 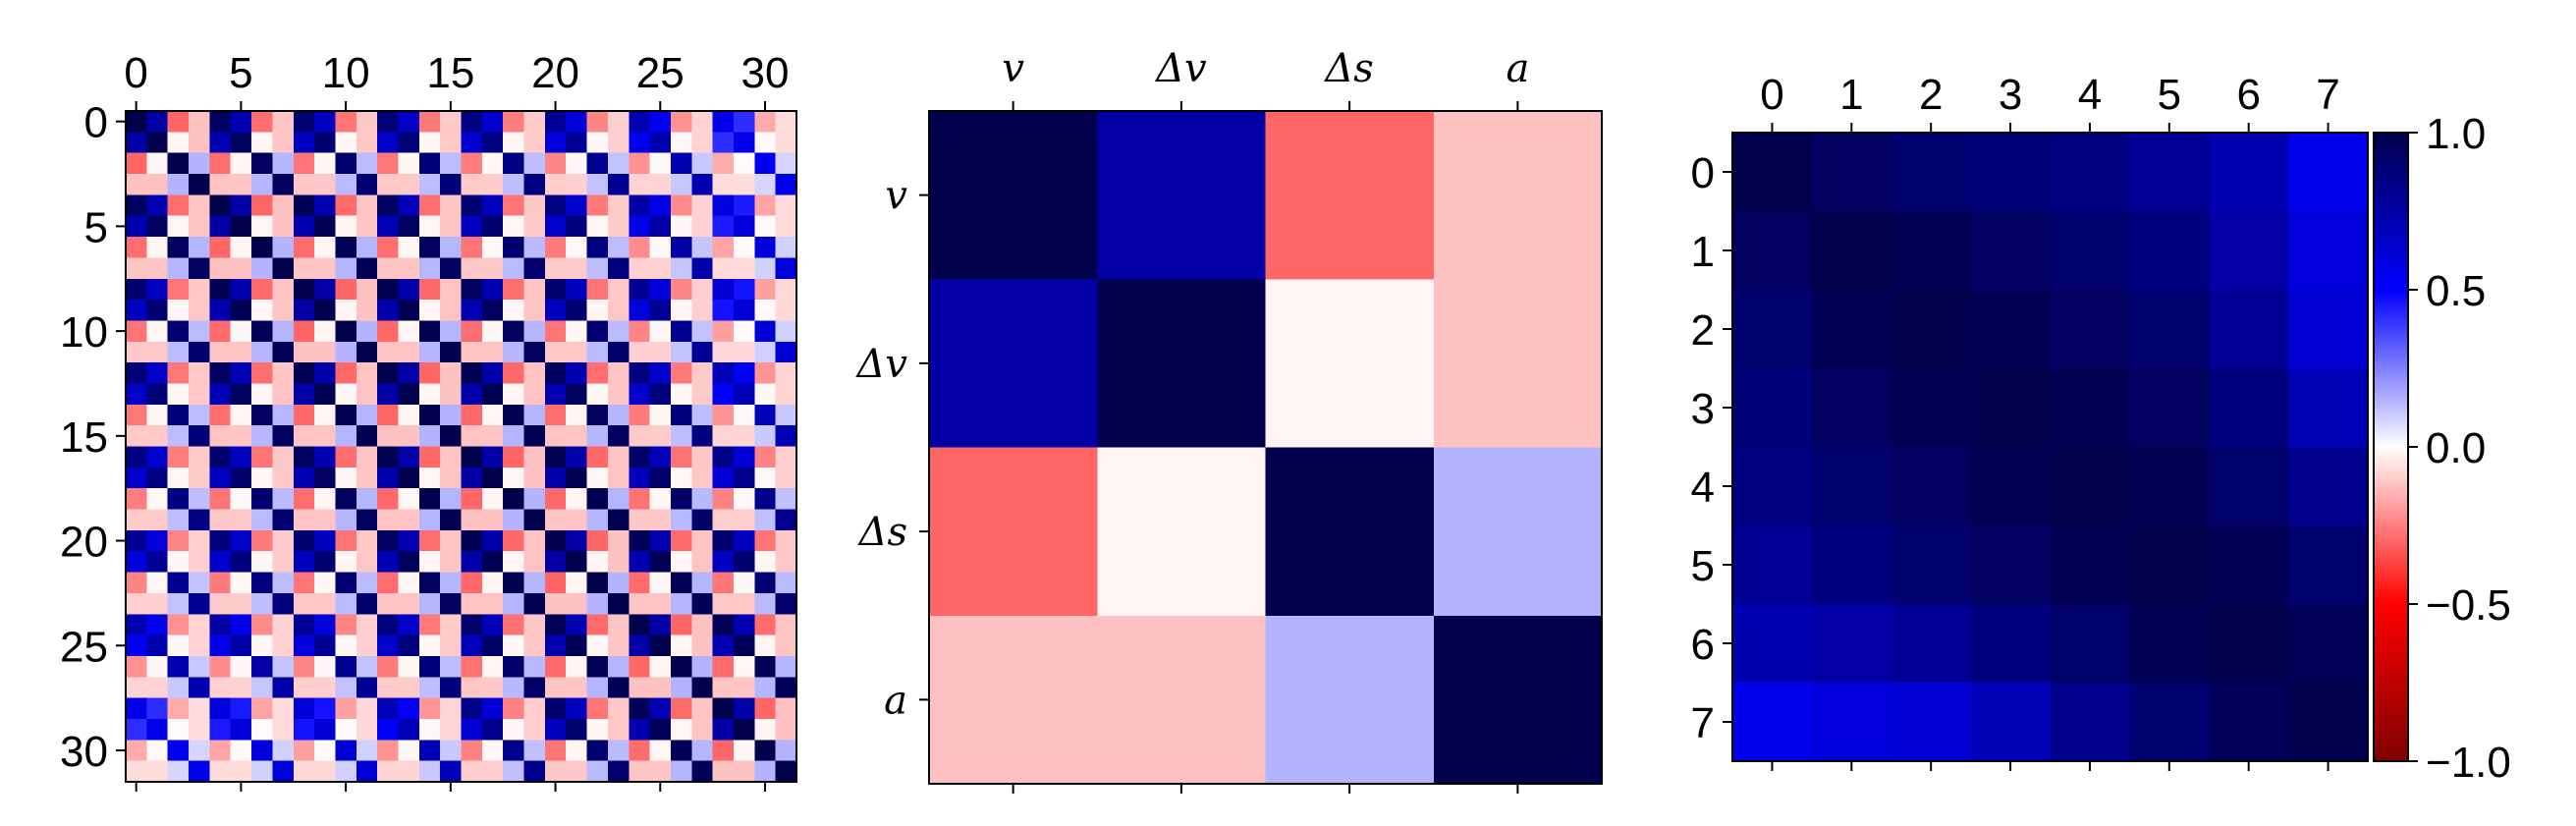 What do you see at coordinates (1703, 566) in the screenshot?
I see `y-tick-label: 5` at bounding box center [1703, 566].